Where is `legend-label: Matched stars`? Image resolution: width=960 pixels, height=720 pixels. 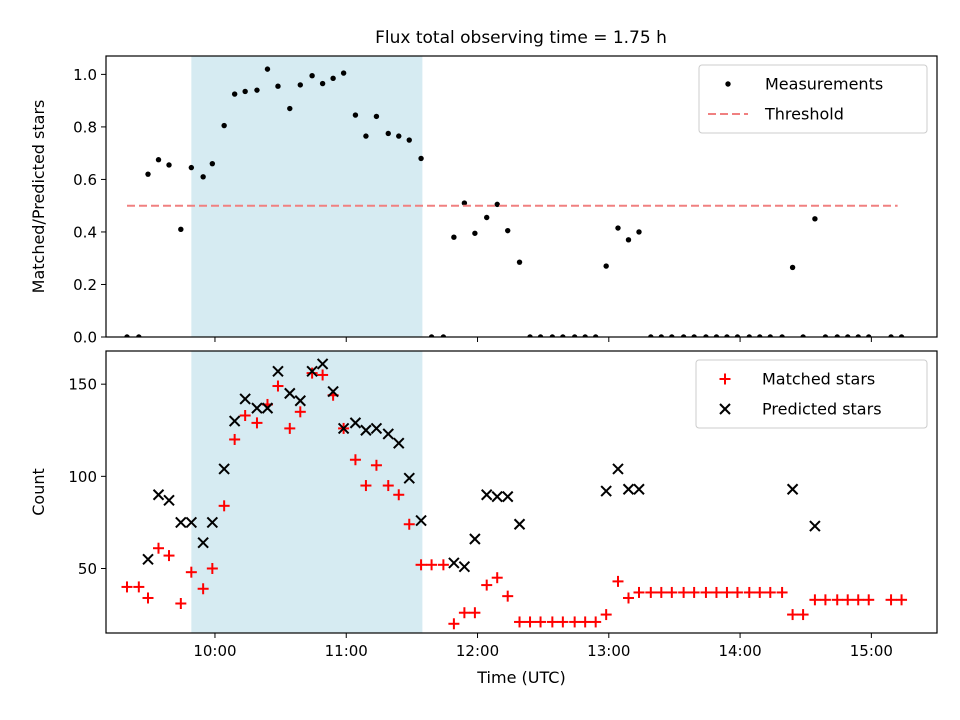 legend-label: Matched stars is located at coordinates (818, 379).